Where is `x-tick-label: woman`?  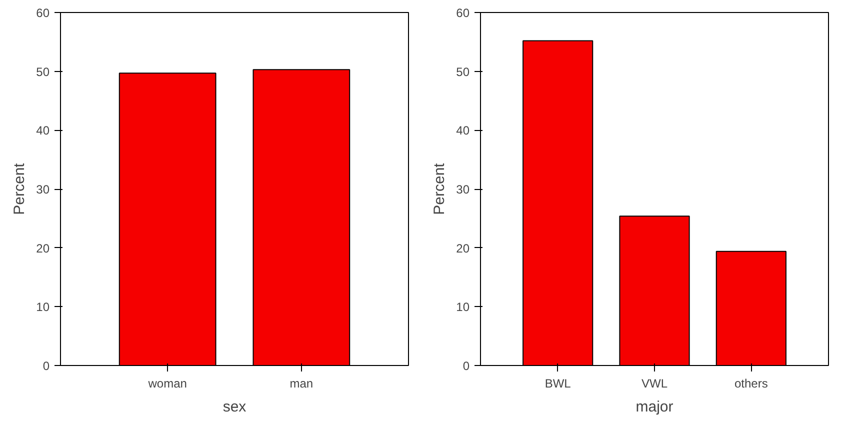
x-tick-label: woman is located at coordinates (167, 383).